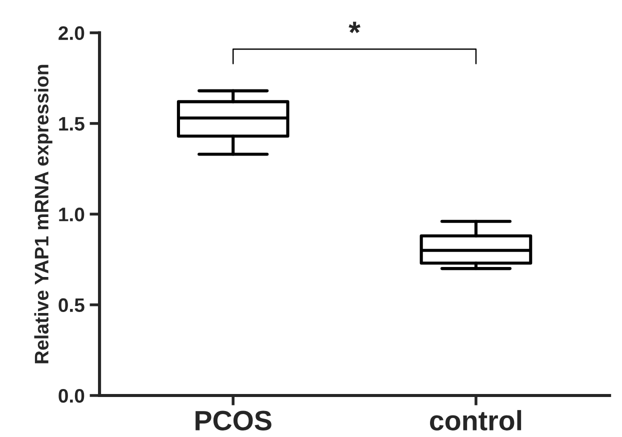 This screenshot has width=622, height=437. Describe the element at coordinates (71, 33) in the screenshot. I see `y-tick-label: 2.0` at that location.